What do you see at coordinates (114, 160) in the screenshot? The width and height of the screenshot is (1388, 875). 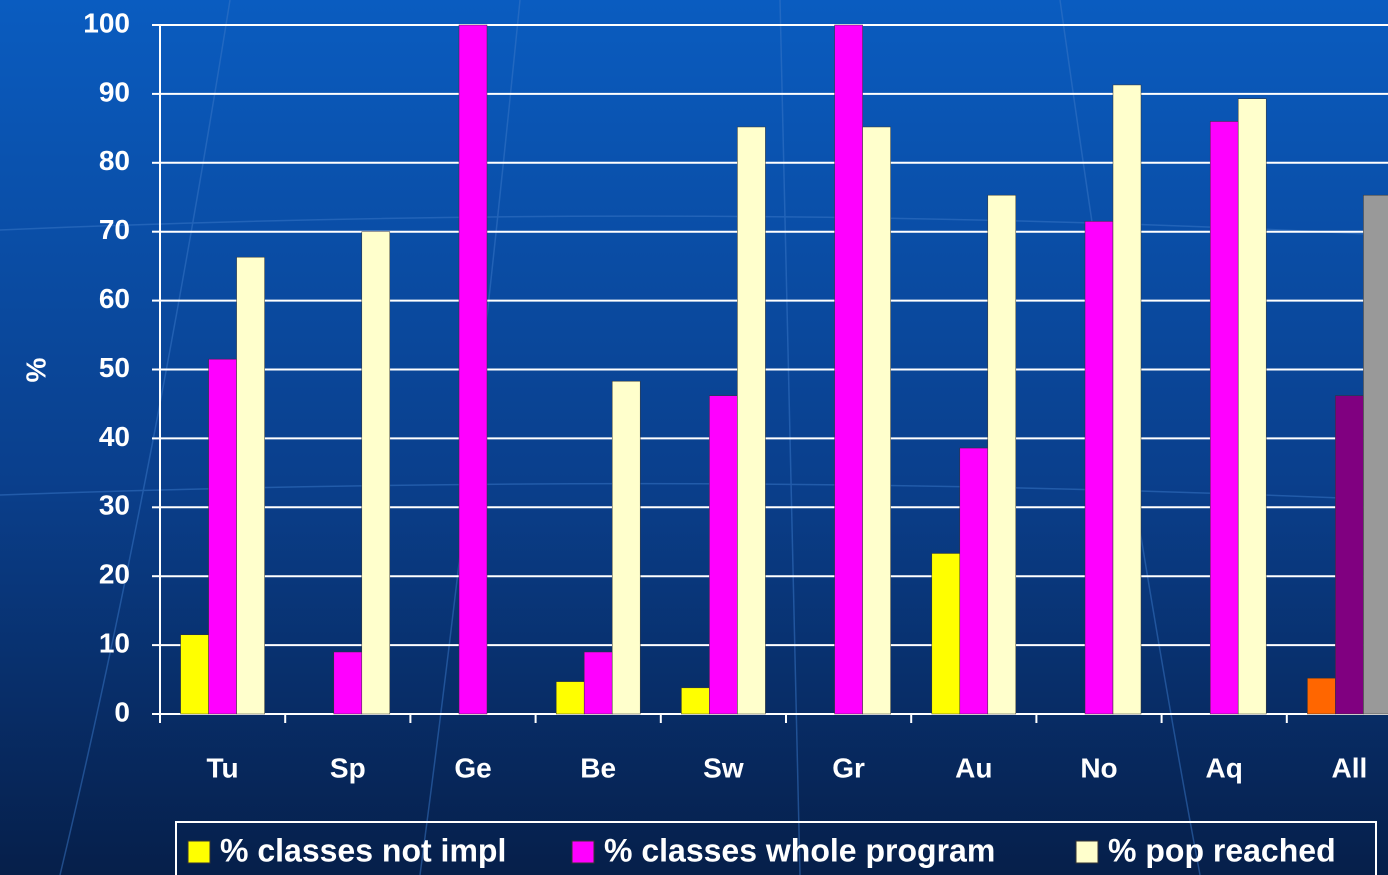 I see `y-tick-label: 80` at bounding box center [114, 160].